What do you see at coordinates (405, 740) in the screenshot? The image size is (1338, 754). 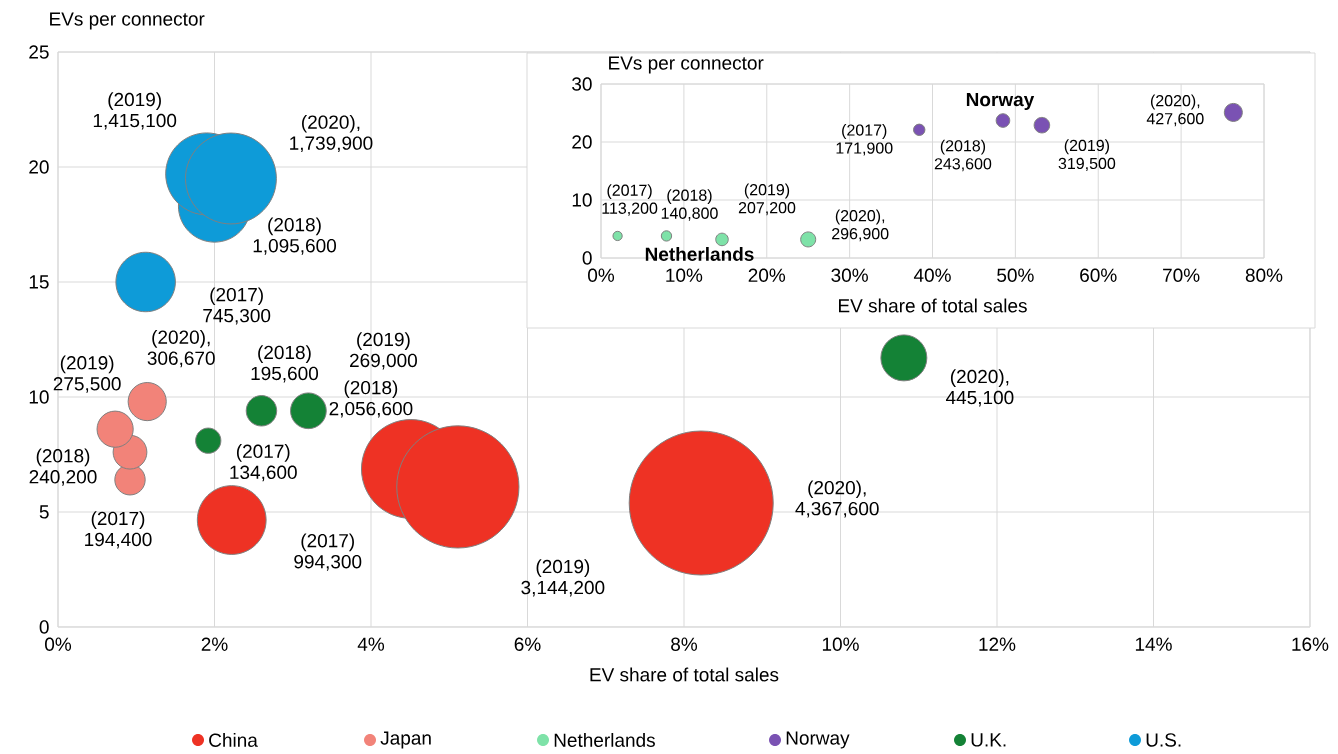 I see `legend-label: Japan` at bounding box center [405, 740].